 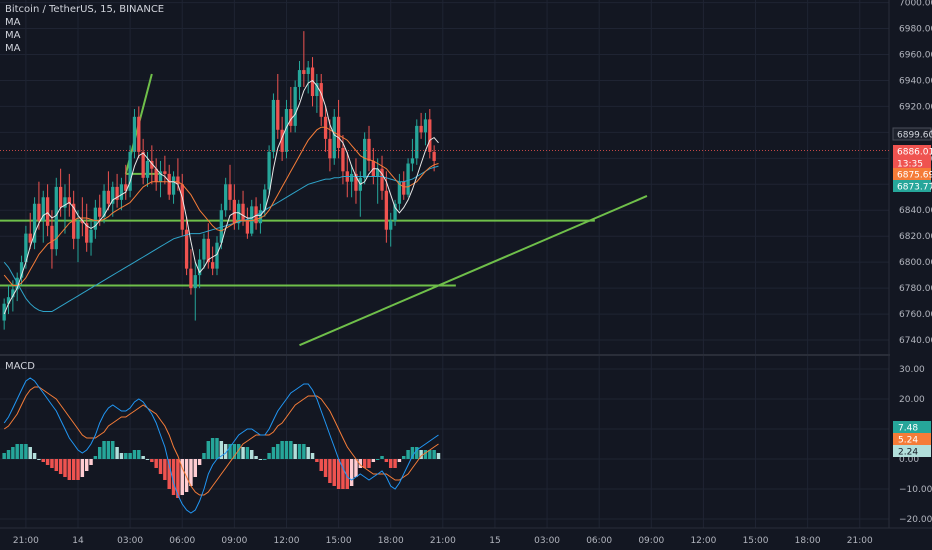 I want to click on indicator-ma-3: MA, so click(x=13, y=48).